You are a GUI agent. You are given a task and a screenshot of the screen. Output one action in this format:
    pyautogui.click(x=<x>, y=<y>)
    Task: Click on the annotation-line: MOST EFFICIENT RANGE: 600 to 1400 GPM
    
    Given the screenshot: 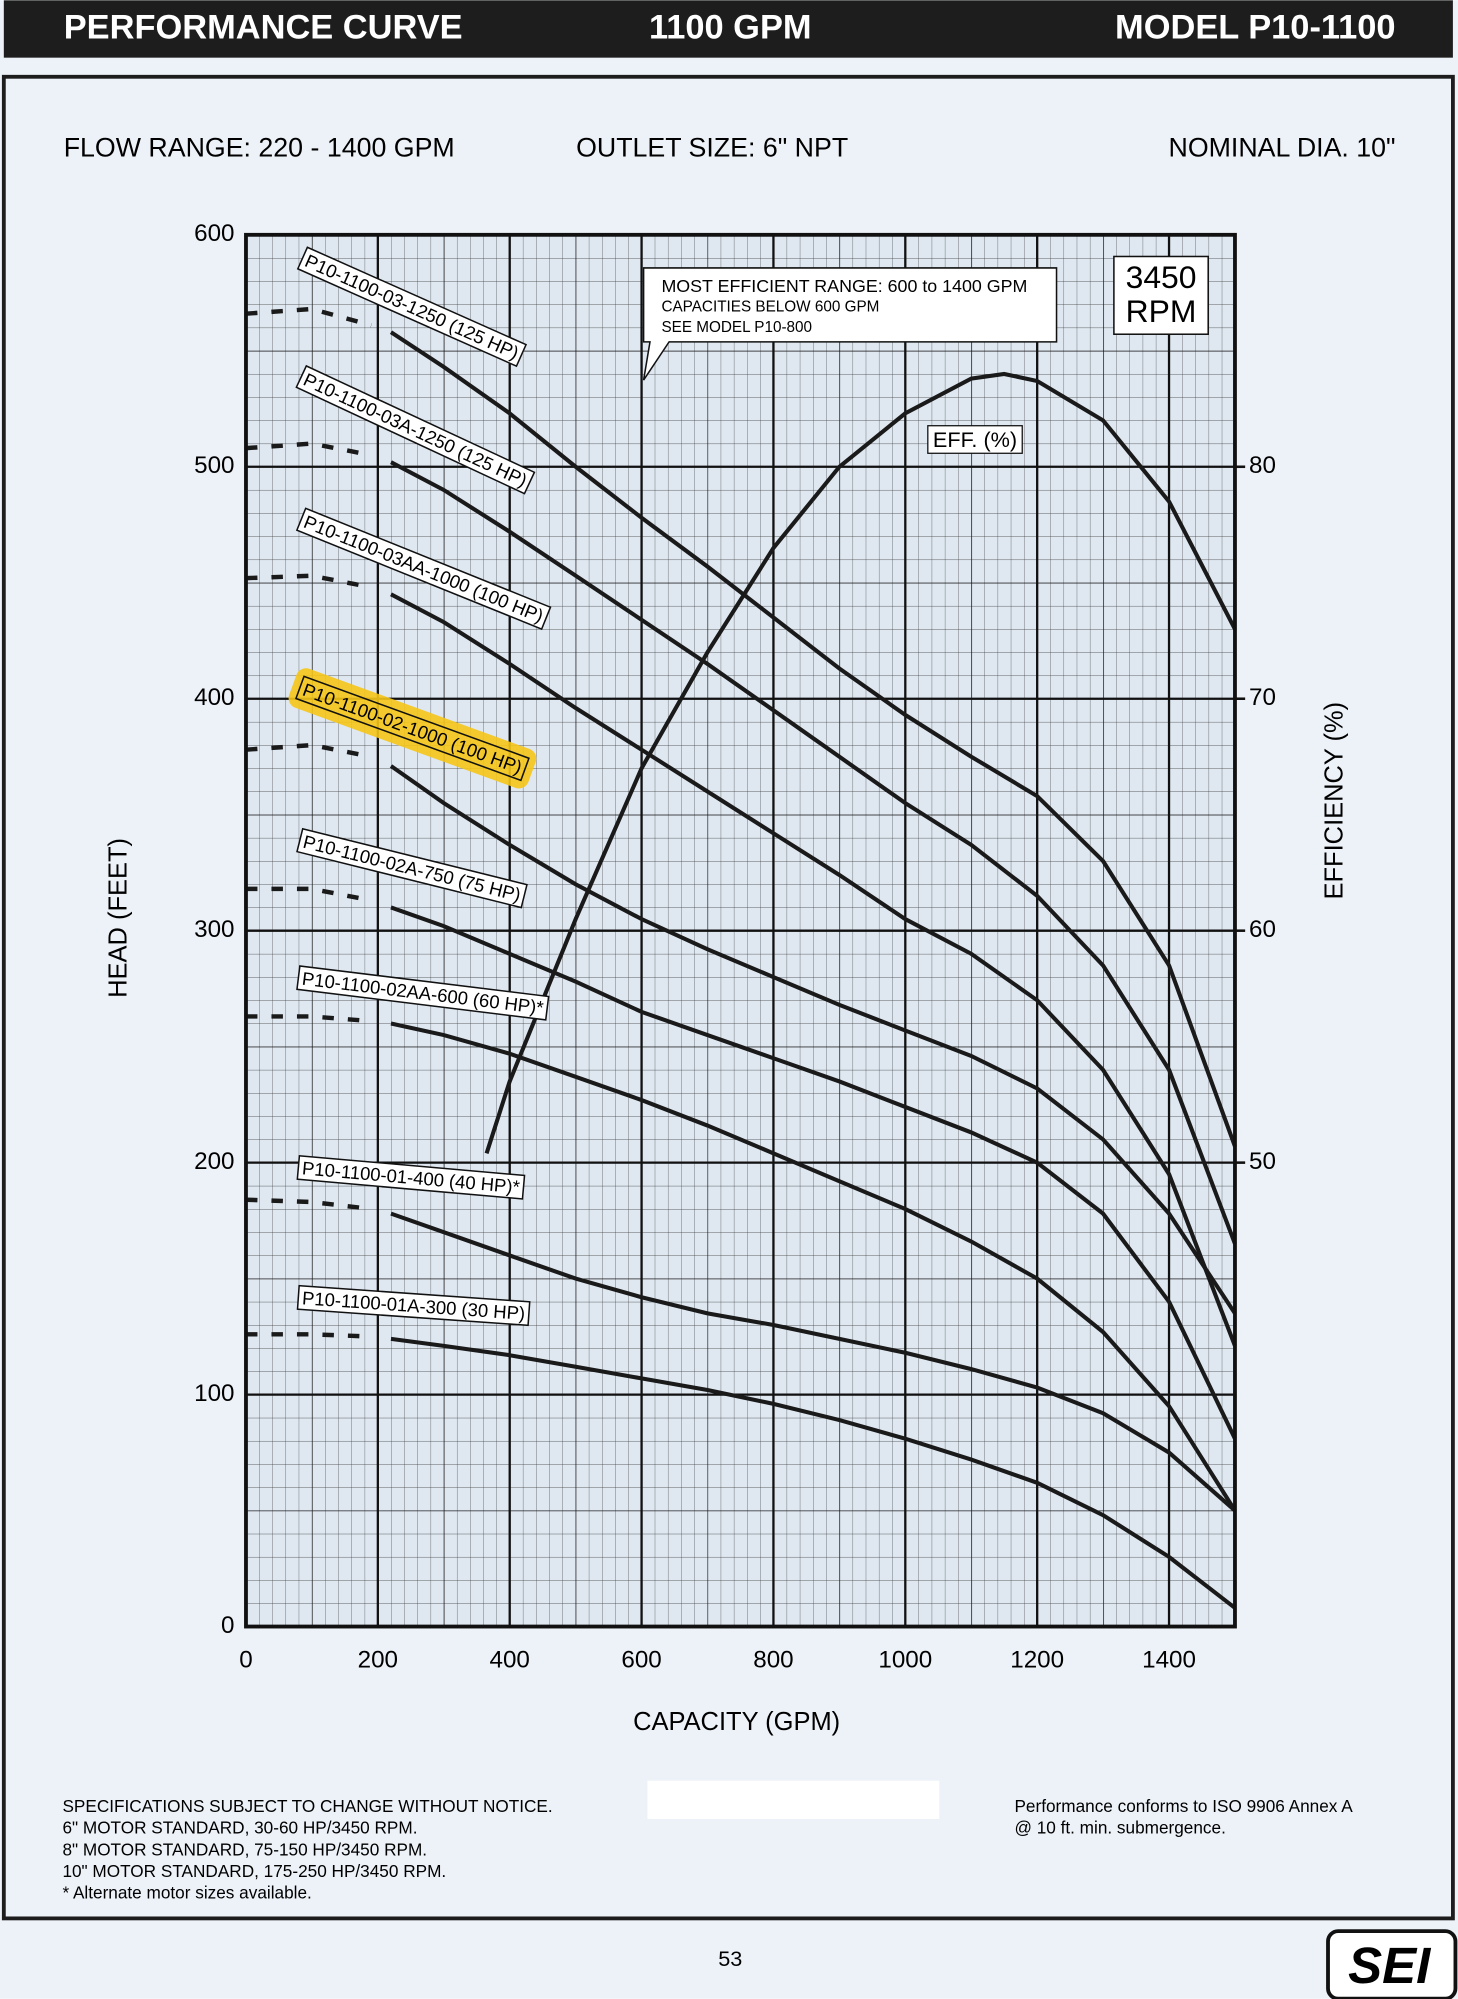 What is the action you would take?
    pyautogui.click(x=844, y=286)
    